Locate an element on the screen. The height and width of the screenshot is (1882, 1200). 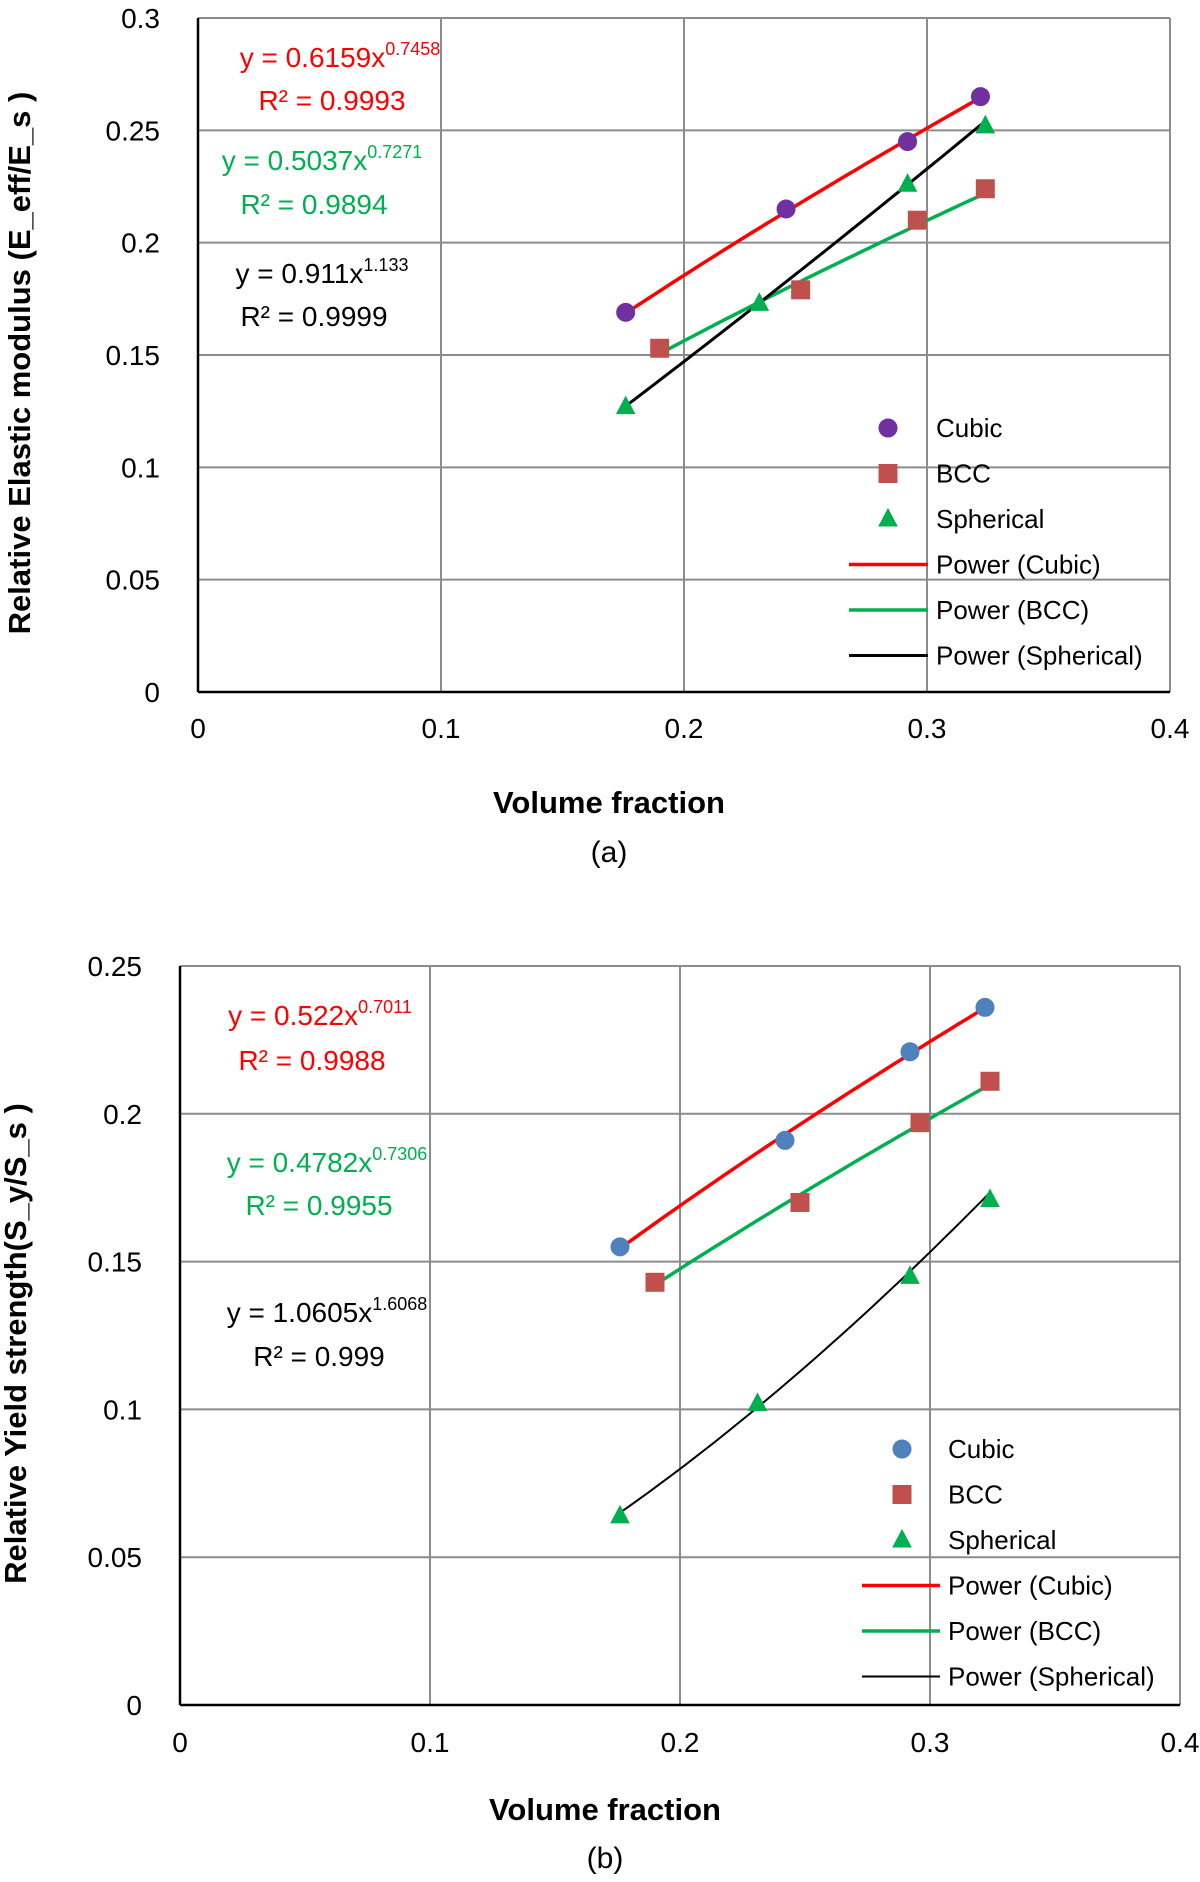
trendline-equation: y = 0.4782x0.7306 is located at coordinates (327, 1161).